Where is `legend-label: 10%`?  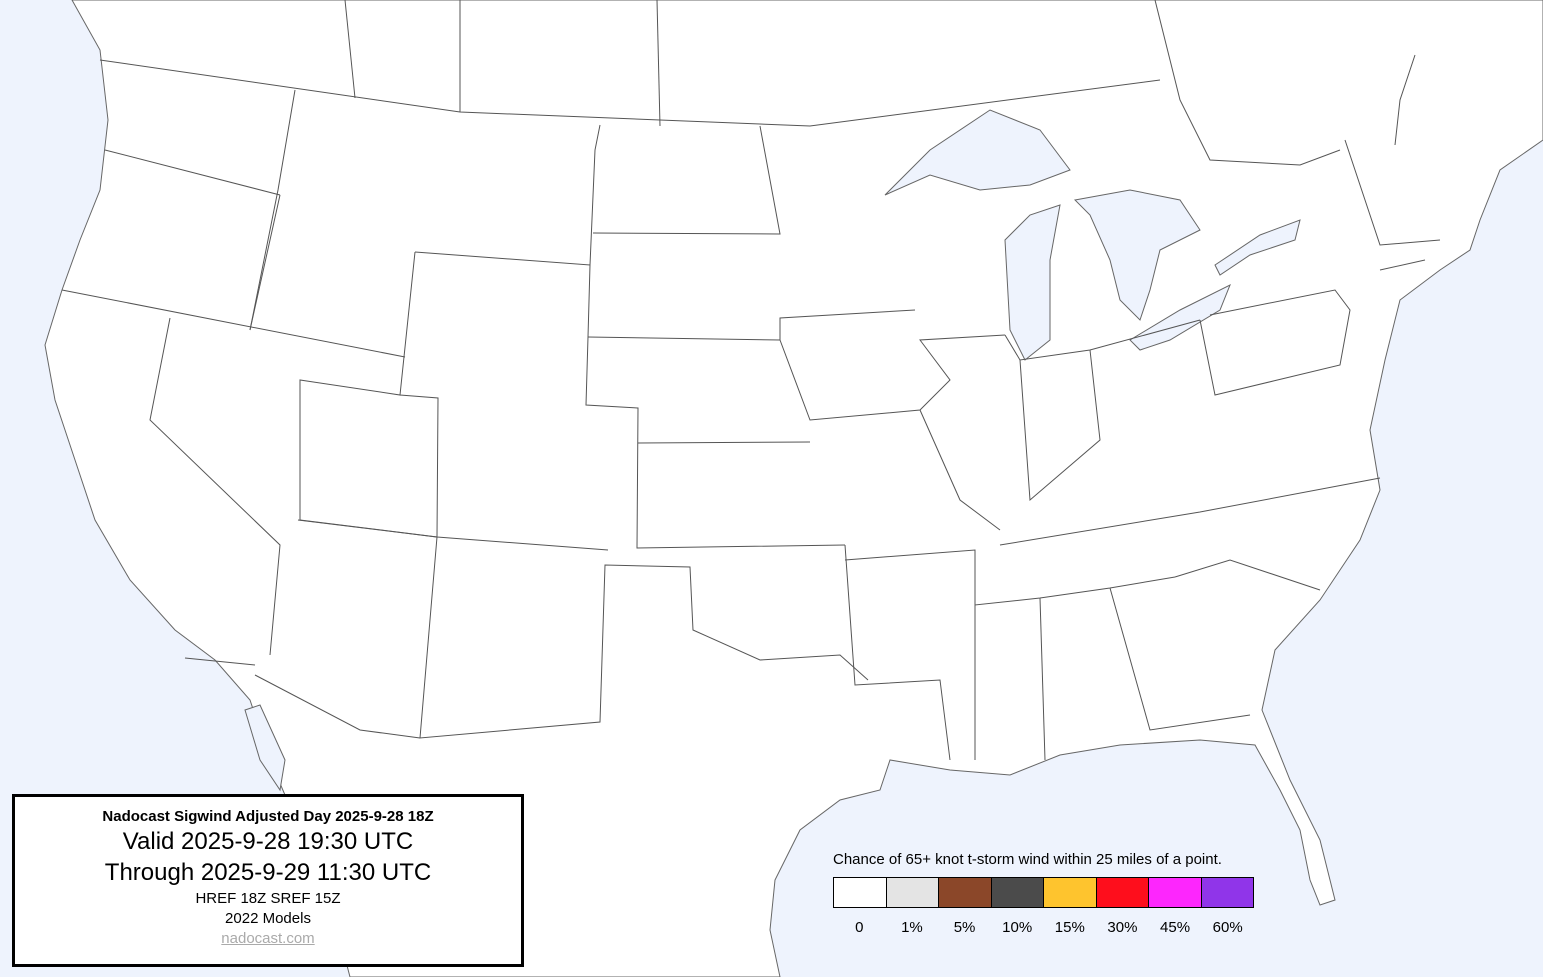 legend-label: 10% is located at coordinates (1017, 927).